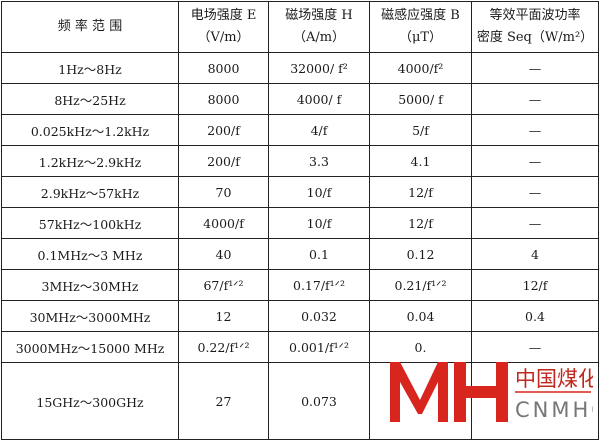 This screenshot has height=440, width=600. Describe the element at coordinates (223, 15) in the screenshot. I see `header-line-1: 电场强度 E` at that location.